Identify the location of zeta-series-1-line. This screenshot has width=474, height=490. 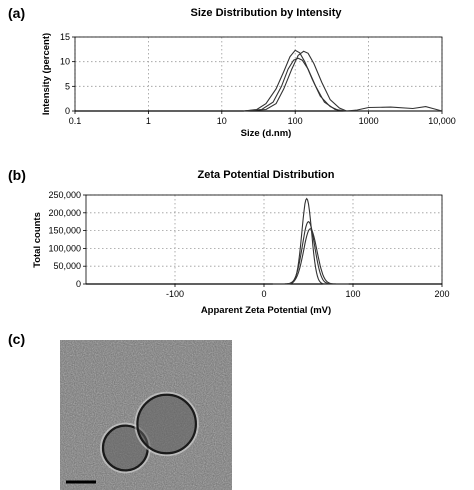
(310, 241).